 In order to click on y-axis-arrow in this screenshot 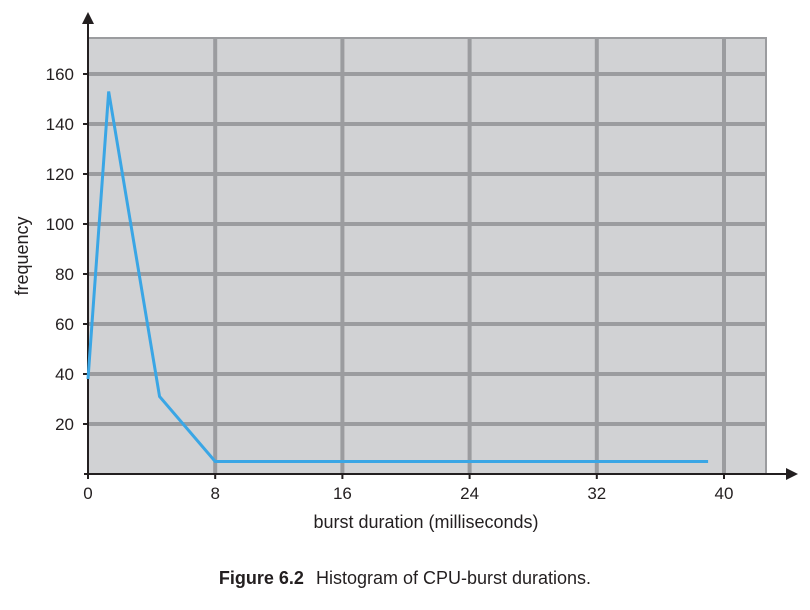, I will do `click(88, 18)`.